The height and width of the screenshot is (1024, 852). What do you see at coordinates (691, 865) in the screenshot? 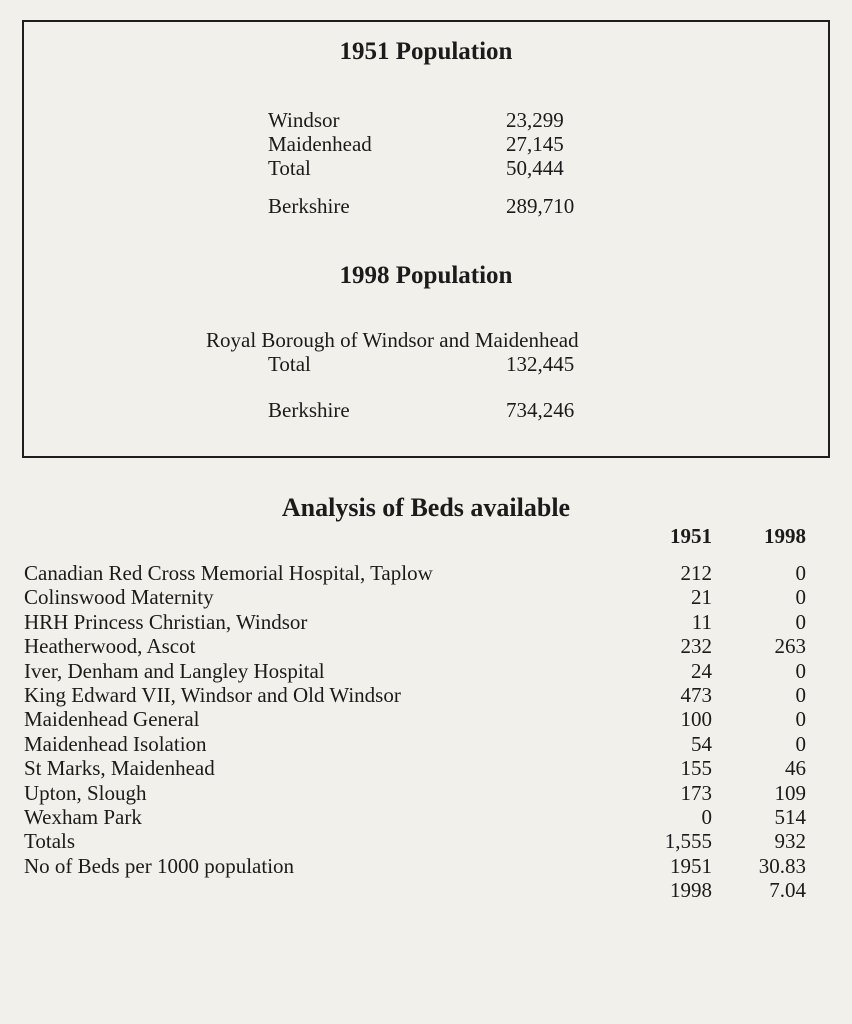
I see `beds-1951: 1951` at bounding box center [691, 865].